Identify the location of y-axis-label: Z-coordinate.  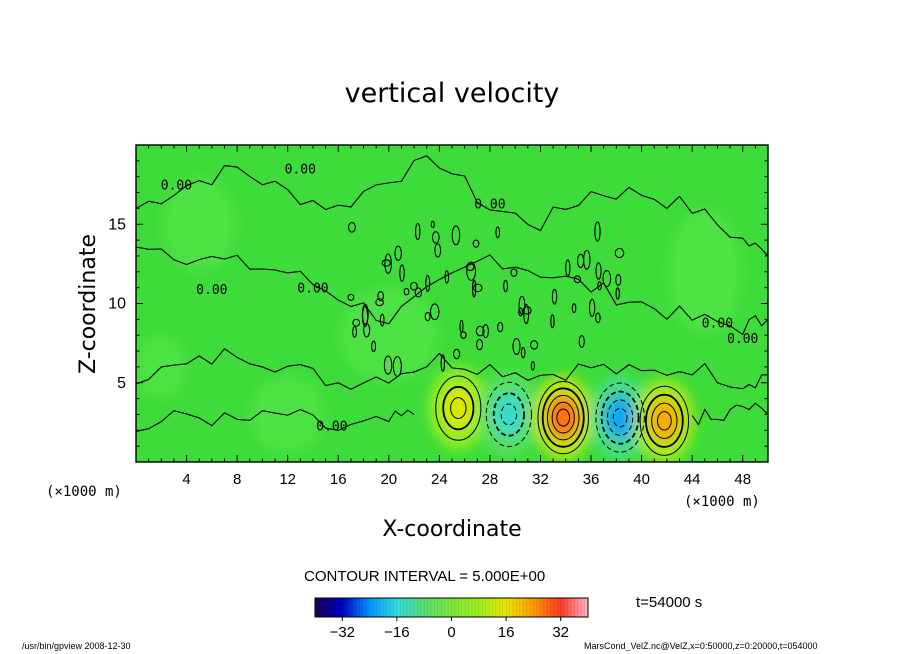
(88, 304).